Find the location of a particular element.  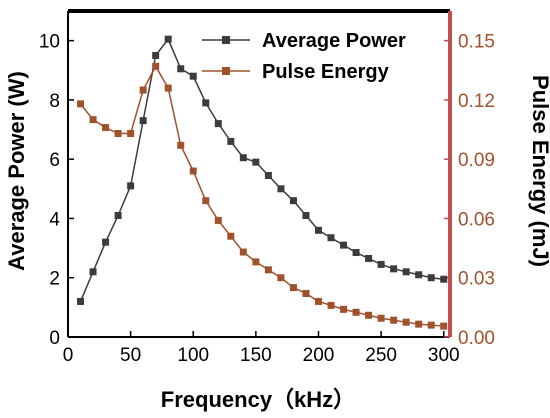

right-y-tick-label: 0.09 is located at coordinates (476, 160).